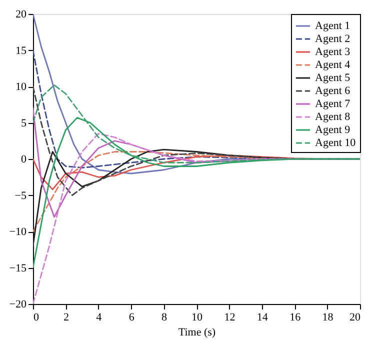 The width and height of the screenshot is (369, 345). Describe the element at coordinates (355, 318) in the screenshot. I see `x-tick-label: 20` at that location.